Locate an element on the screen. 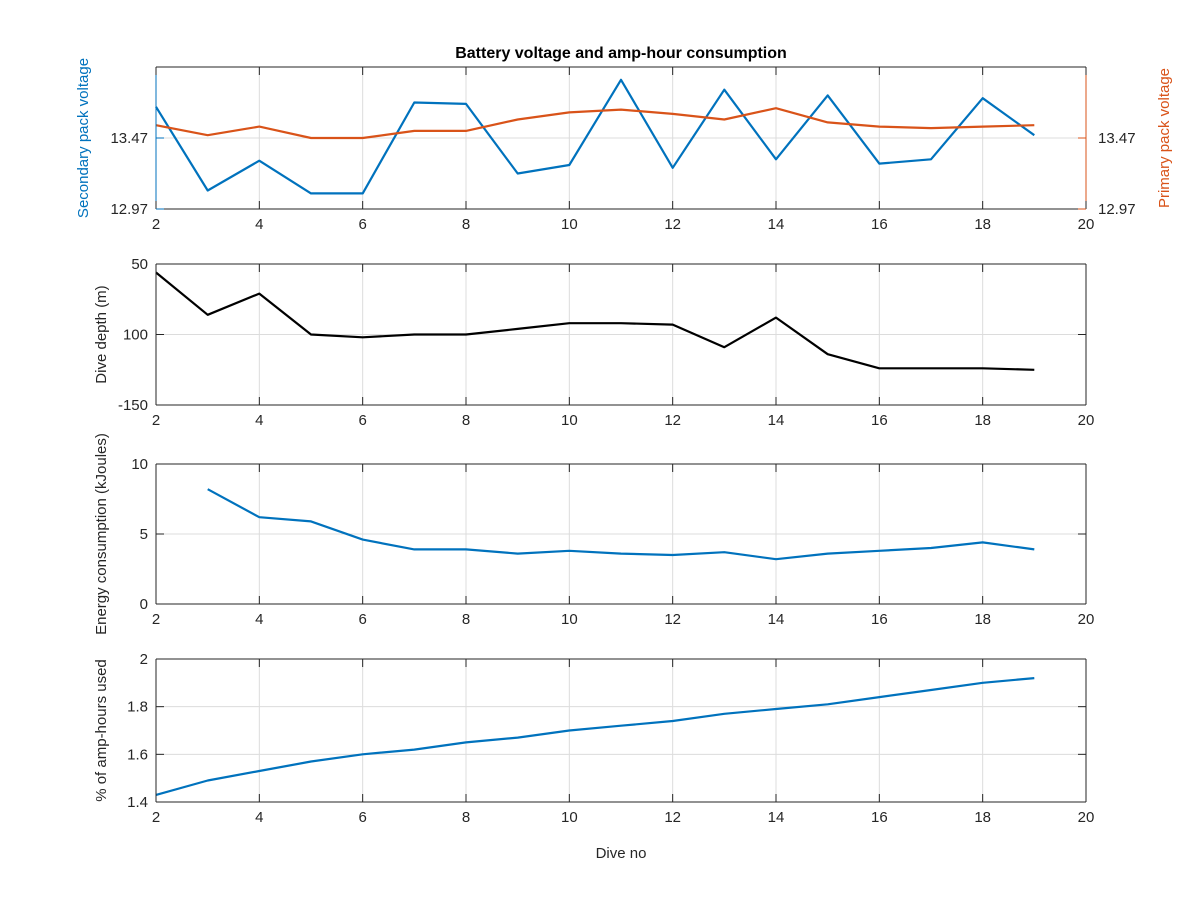  y-tick-label: 1.4 is located at coordinates (137, 802).